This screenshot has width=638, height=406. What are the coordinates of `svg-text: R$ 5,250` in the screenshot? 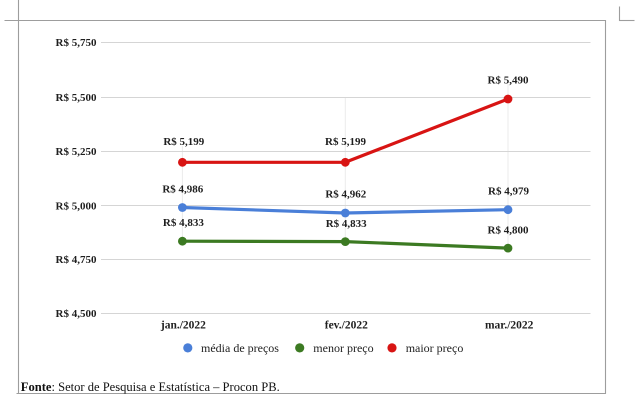 It's located at (76, 152).